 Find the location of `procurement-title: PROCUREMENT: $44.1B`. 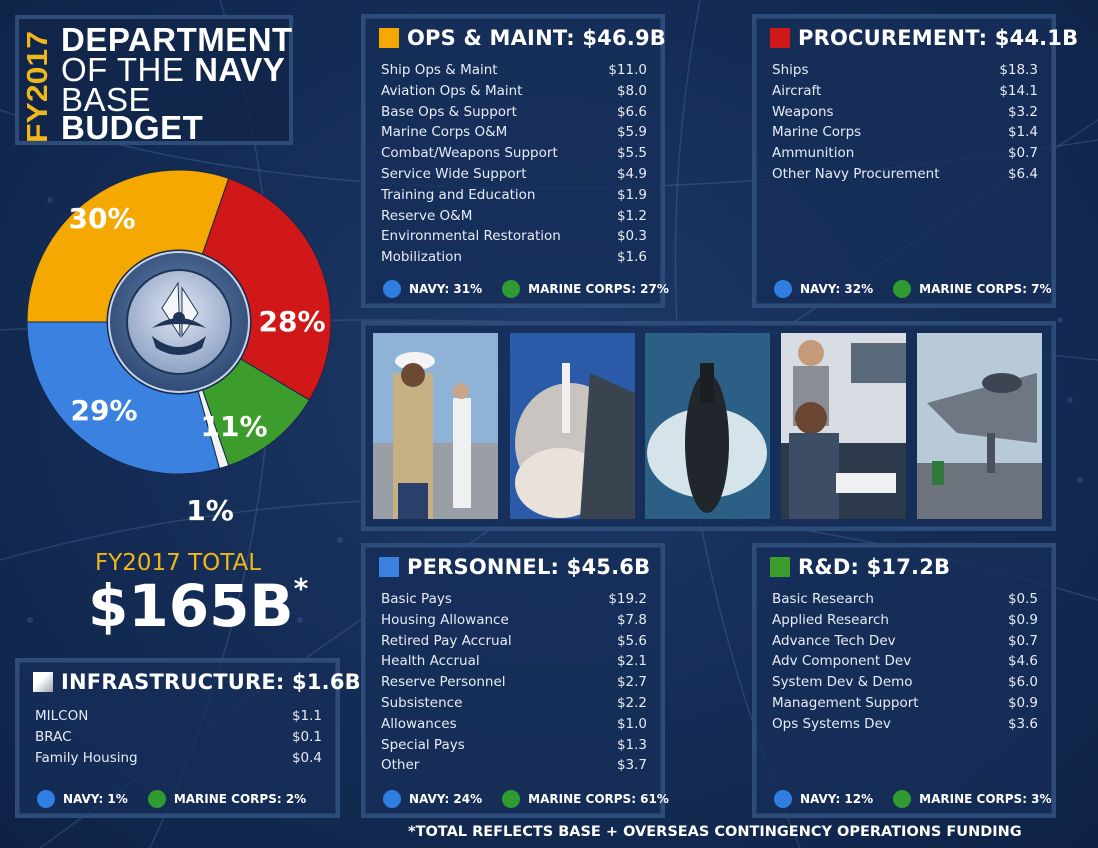

procurement-title: PROCUREMENT: $44.1B is located at coordinates (924, 38).